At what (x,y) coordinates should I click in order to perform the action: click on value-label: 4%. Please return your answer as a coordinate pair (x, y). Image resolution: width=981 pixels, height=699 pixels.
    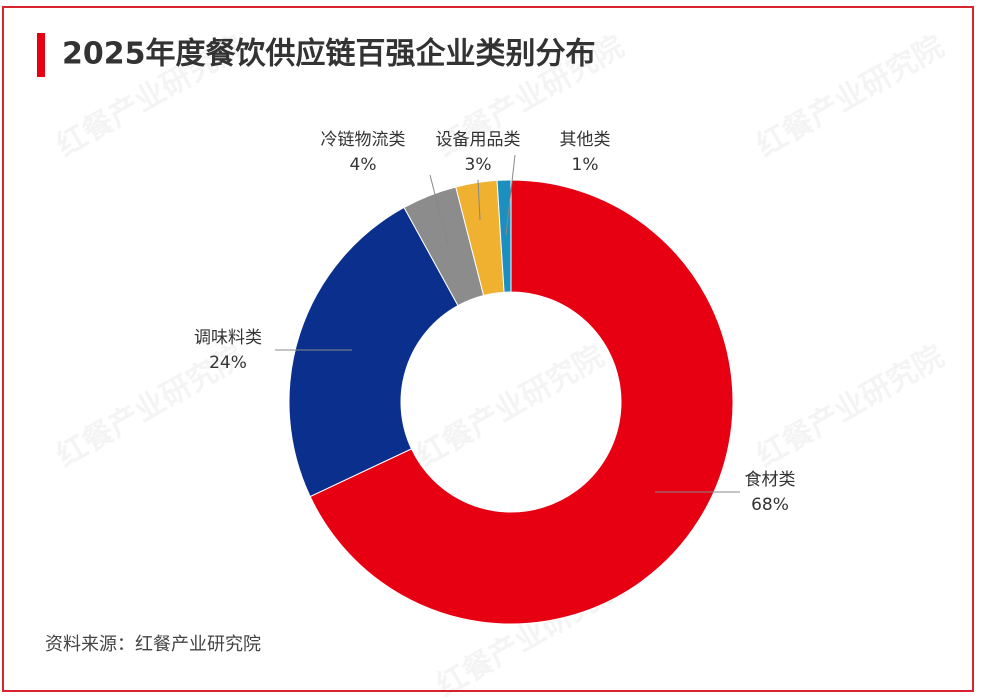
    Looking at the image, I should click on (363, 165).